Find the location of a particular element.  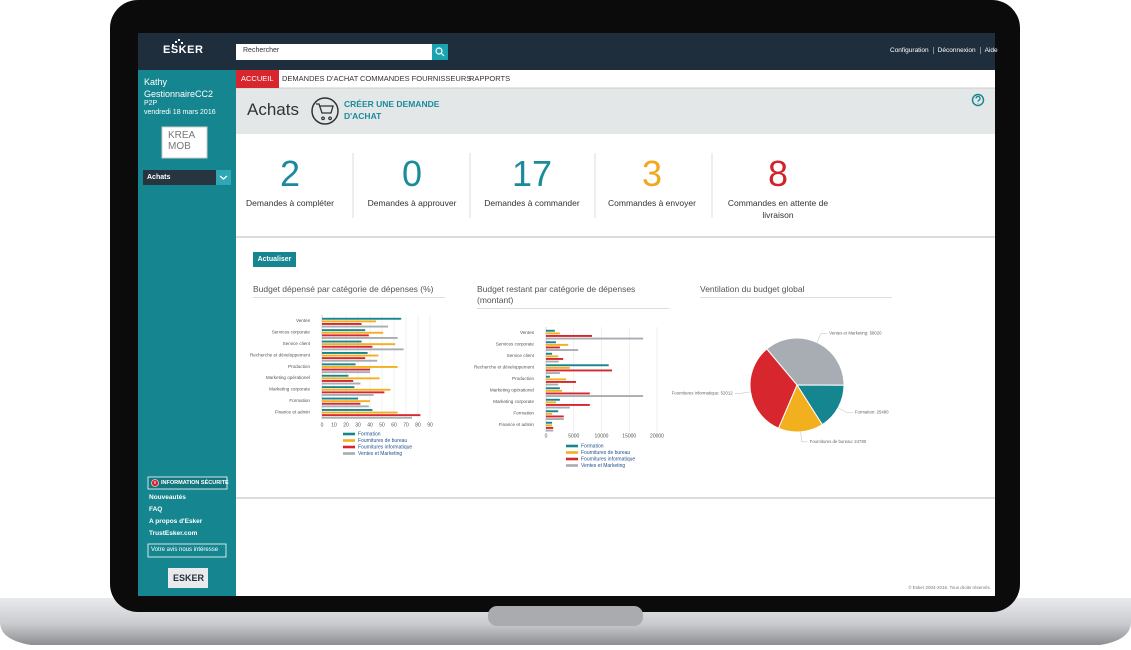

kpi-label: Commandes en attente de livraison is located at coordinates (778, 209).